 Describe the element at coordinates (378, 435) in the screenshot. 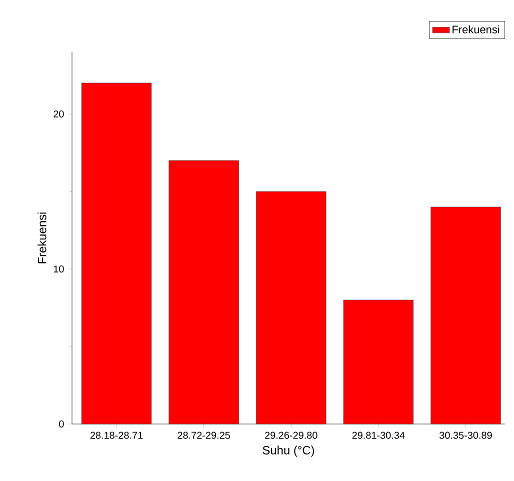

I see `x-tick-label: 29.81-30.34` at that location.